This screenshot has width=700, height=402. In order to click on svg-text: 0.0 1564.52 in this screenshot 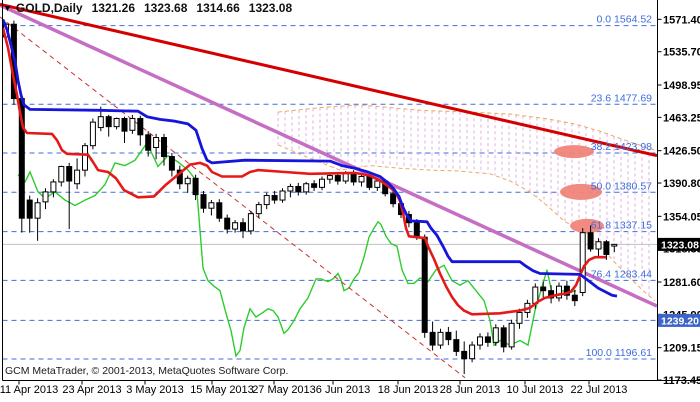, I will do `click(625, 20)`.